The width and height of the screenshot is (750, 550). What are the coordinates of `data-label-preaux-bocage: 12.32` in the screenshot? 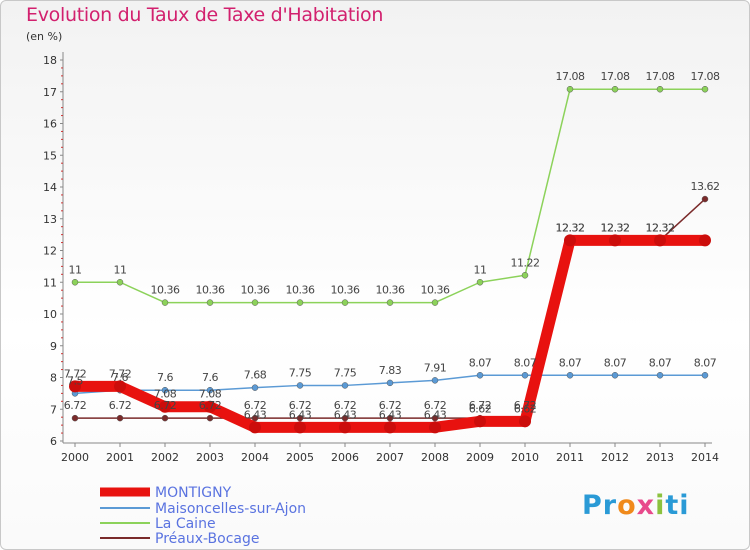 It's located at (615, 227).